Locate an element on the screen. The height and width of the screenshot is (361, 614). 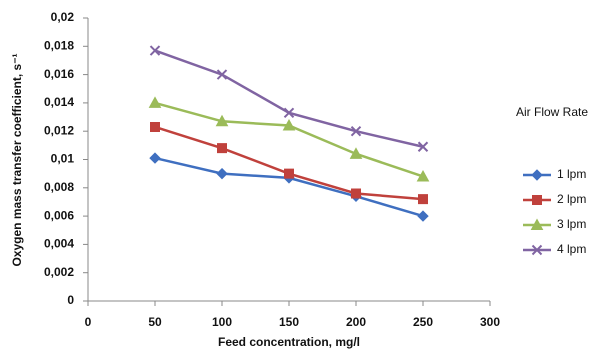
x-tick-label: 0 is located at coordinates (88, 322).